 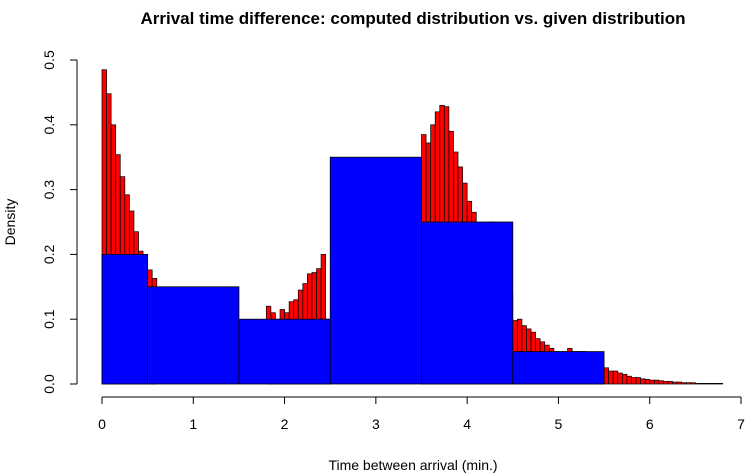 I want to click on y-tick-label: 0.3, so click(x=49, y=190).